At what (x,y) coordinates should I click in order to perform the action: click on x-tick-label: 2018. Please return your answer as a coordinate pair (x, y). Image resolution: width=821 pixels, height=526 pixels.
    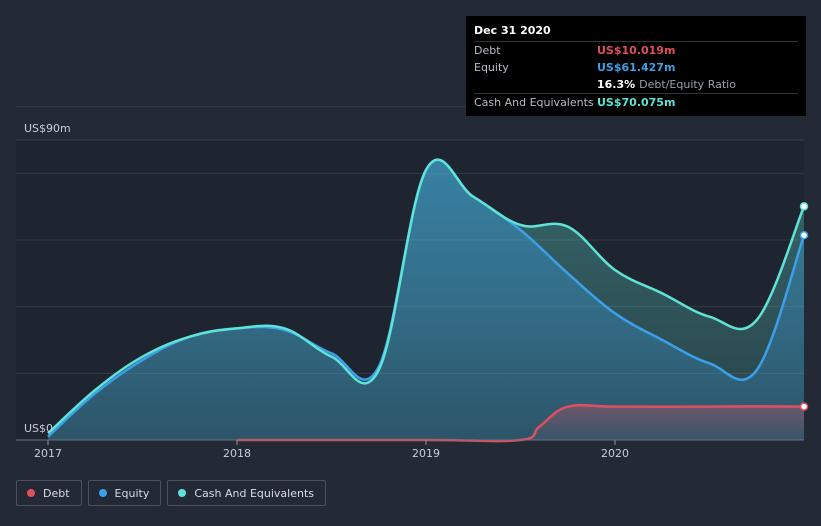
    Looking at the image, I should click on (237, 453).